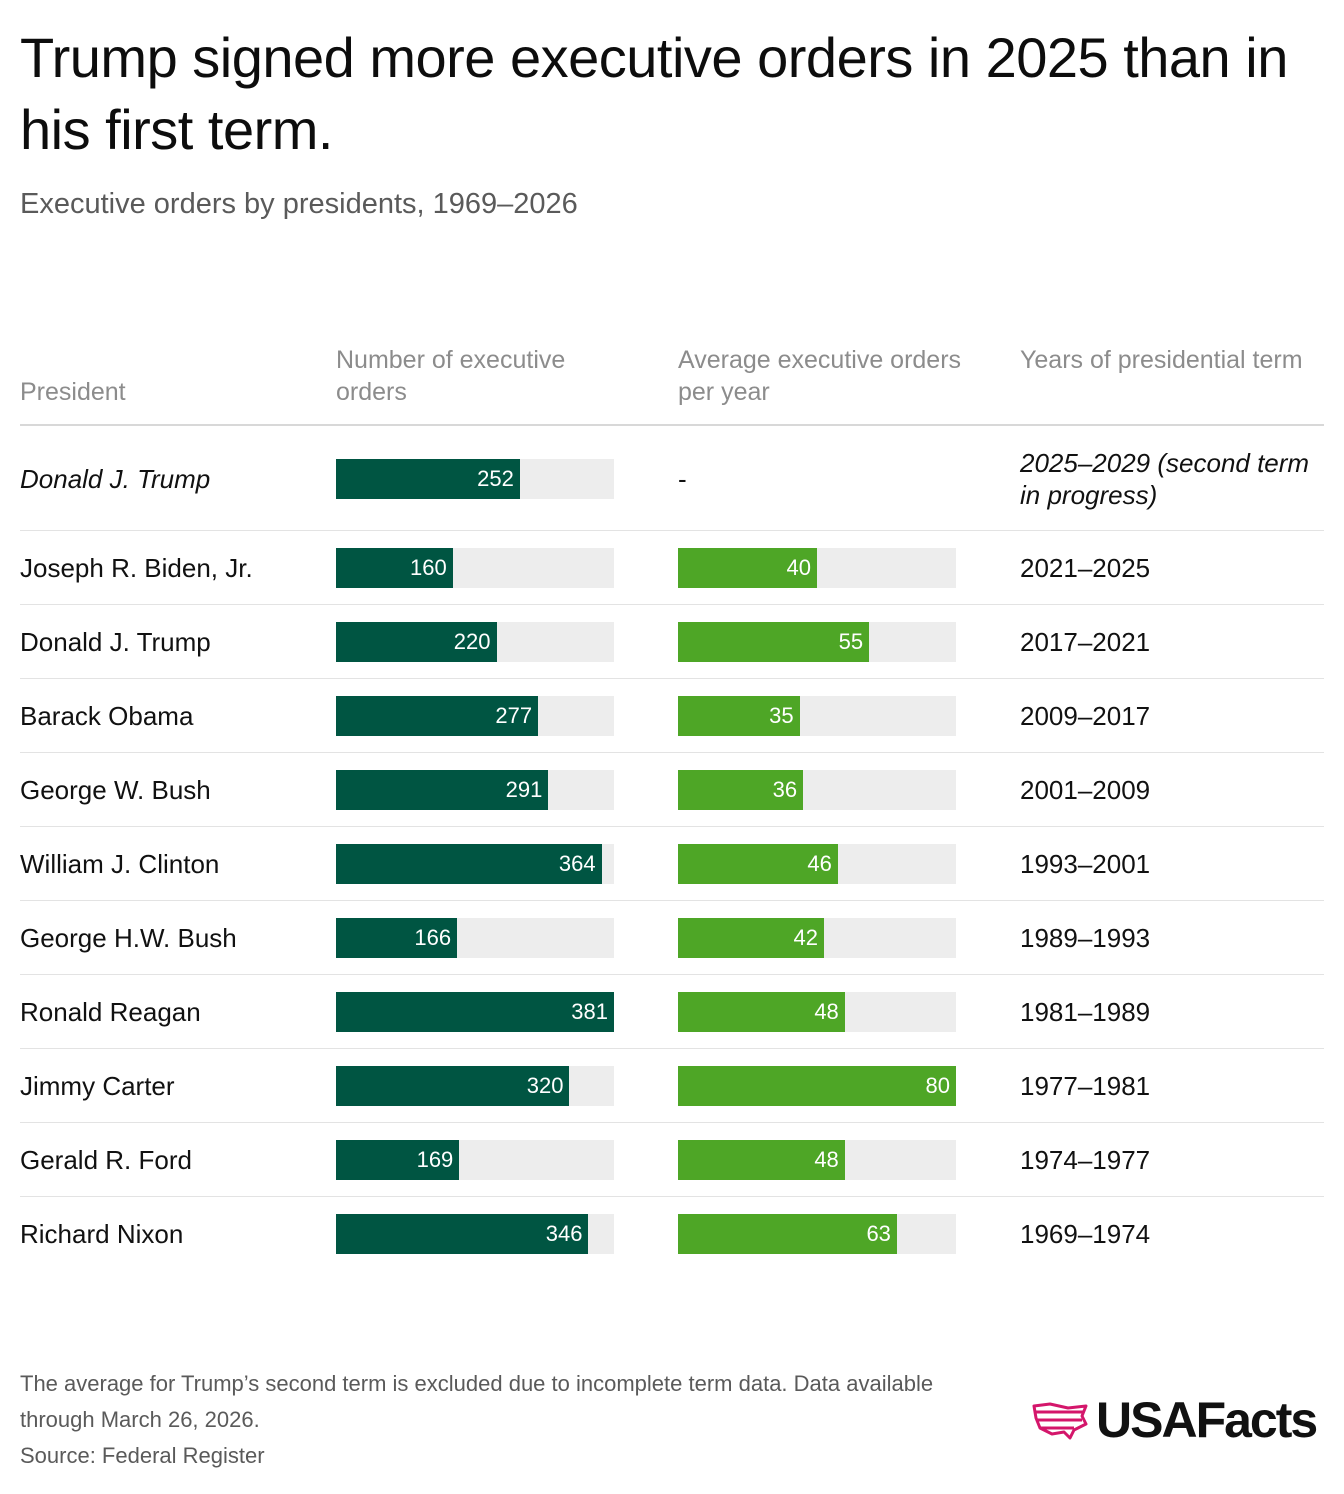 The width and height of the screenshot is (1344, 1494). What do you see at coordinates (672, 1012) in the screenshot?
I see `table-row: Ronald Reagan 381 48 1981–1989` at bounding box center [672, 1012].